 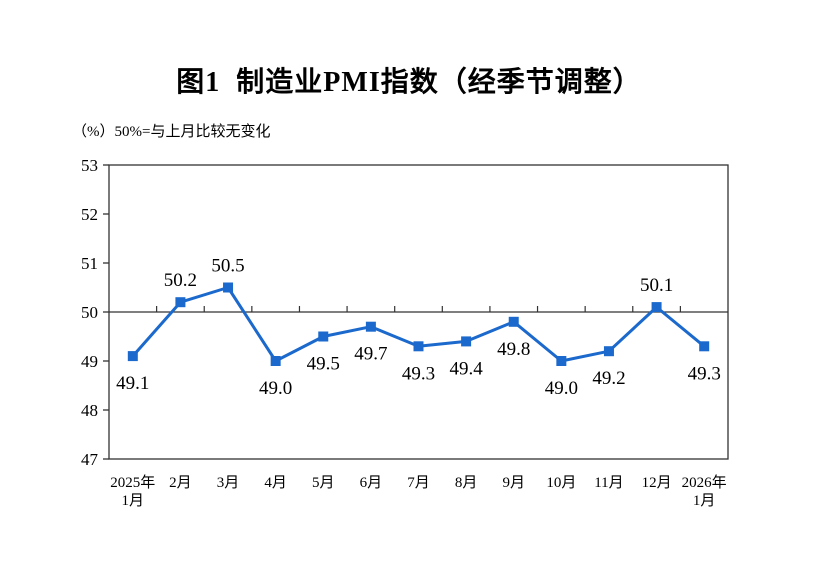 What do you see at coordinates (89, 312) in the screenshot?
I see `y-axis-tick-label: 50` at bounding box center [89, 312].